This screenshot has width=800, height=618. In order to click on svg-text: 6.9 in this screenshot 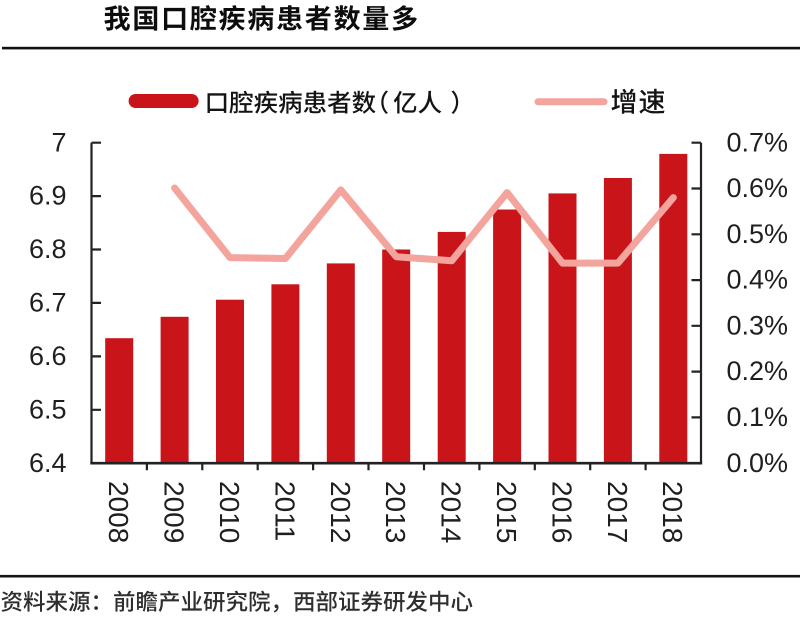, I will do `click(48, 196)`.